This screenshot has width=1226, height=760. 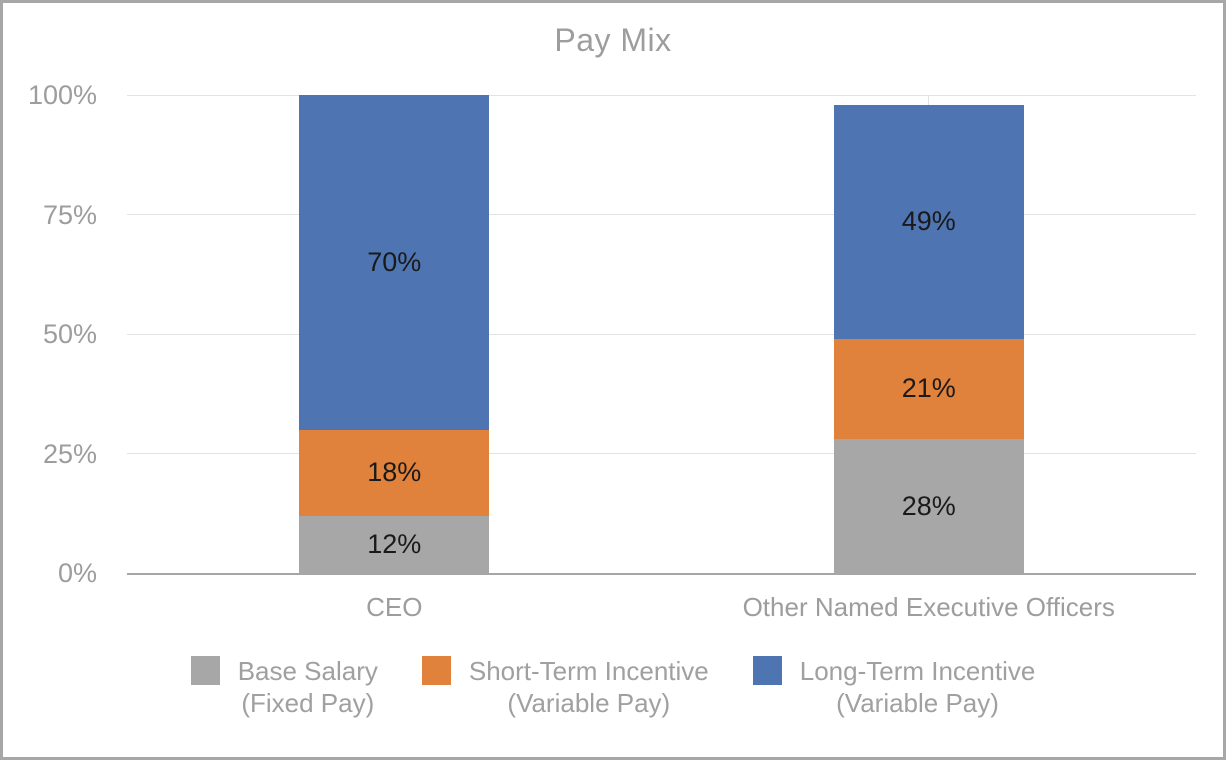 I want to click on legend-label-line1: Long-Term Incentive, so click(x=917, y=671).